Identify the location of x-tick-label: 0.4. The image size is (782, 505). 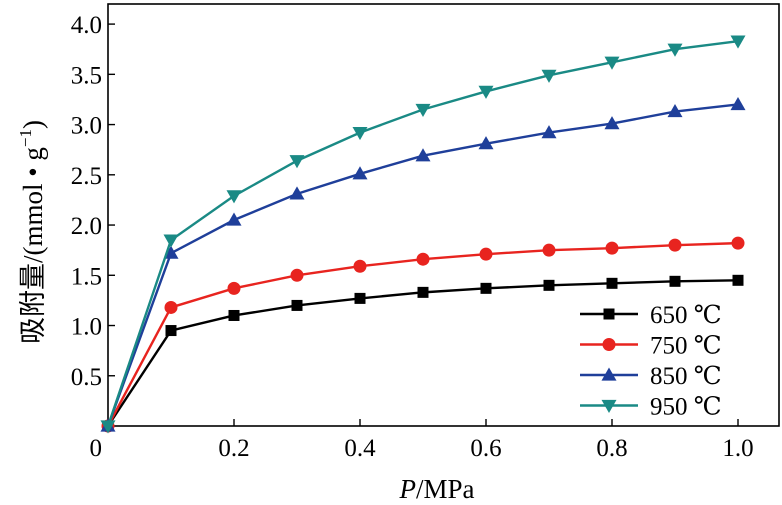
(360, 448).